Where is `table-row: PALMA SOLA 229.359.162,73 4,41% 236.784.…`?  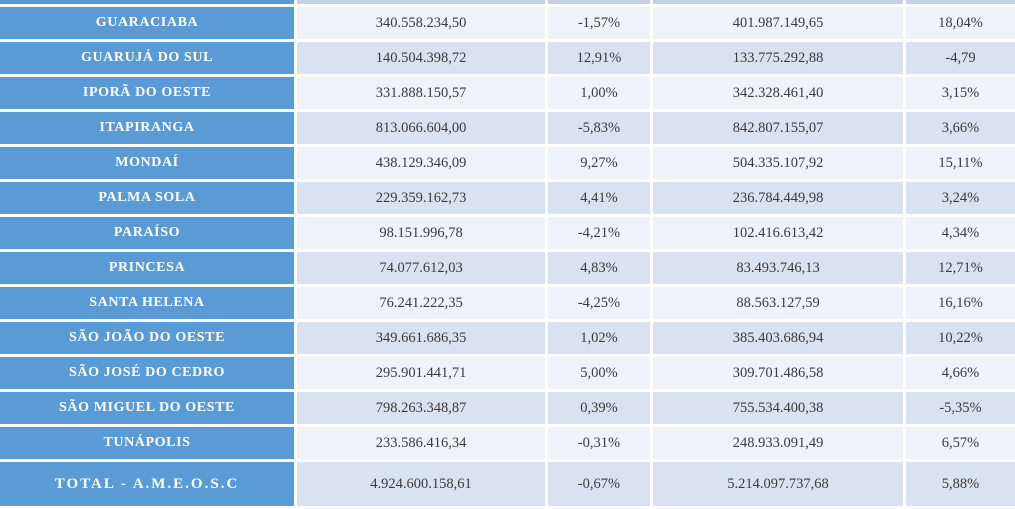 table-row: PALMA SOLA 229.359.162,73 4,41% 236.784.… is located at coordinates (507, 198).